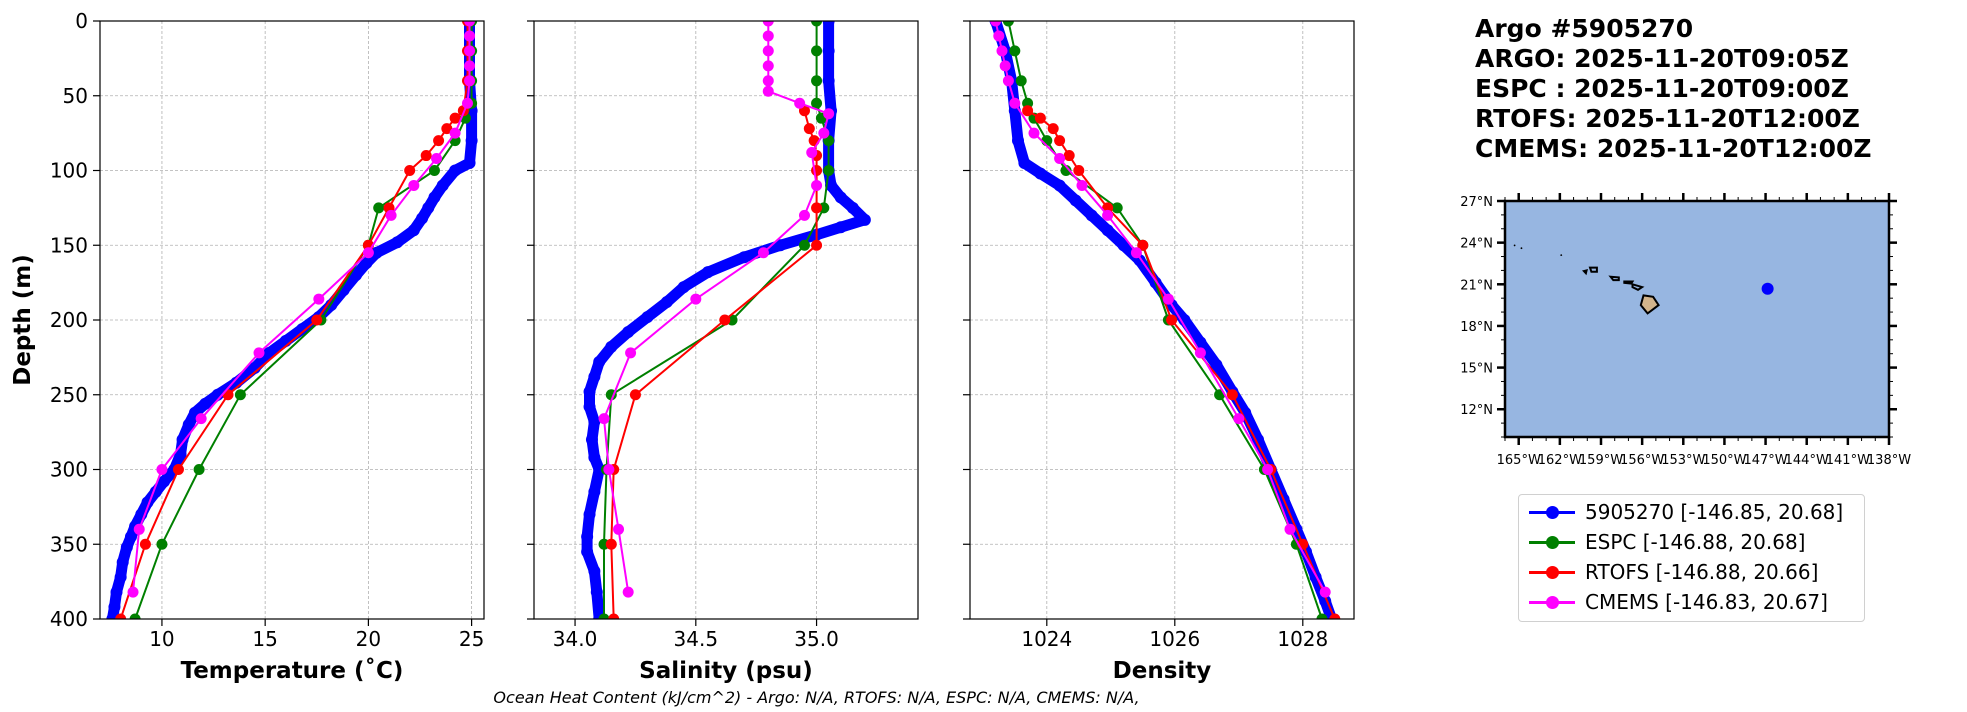  Describe the element at coordinates (1706, 602) in the screenshot. I see `legend-label-cmems: CMEMS [-146.83, 20.67]` at that location.